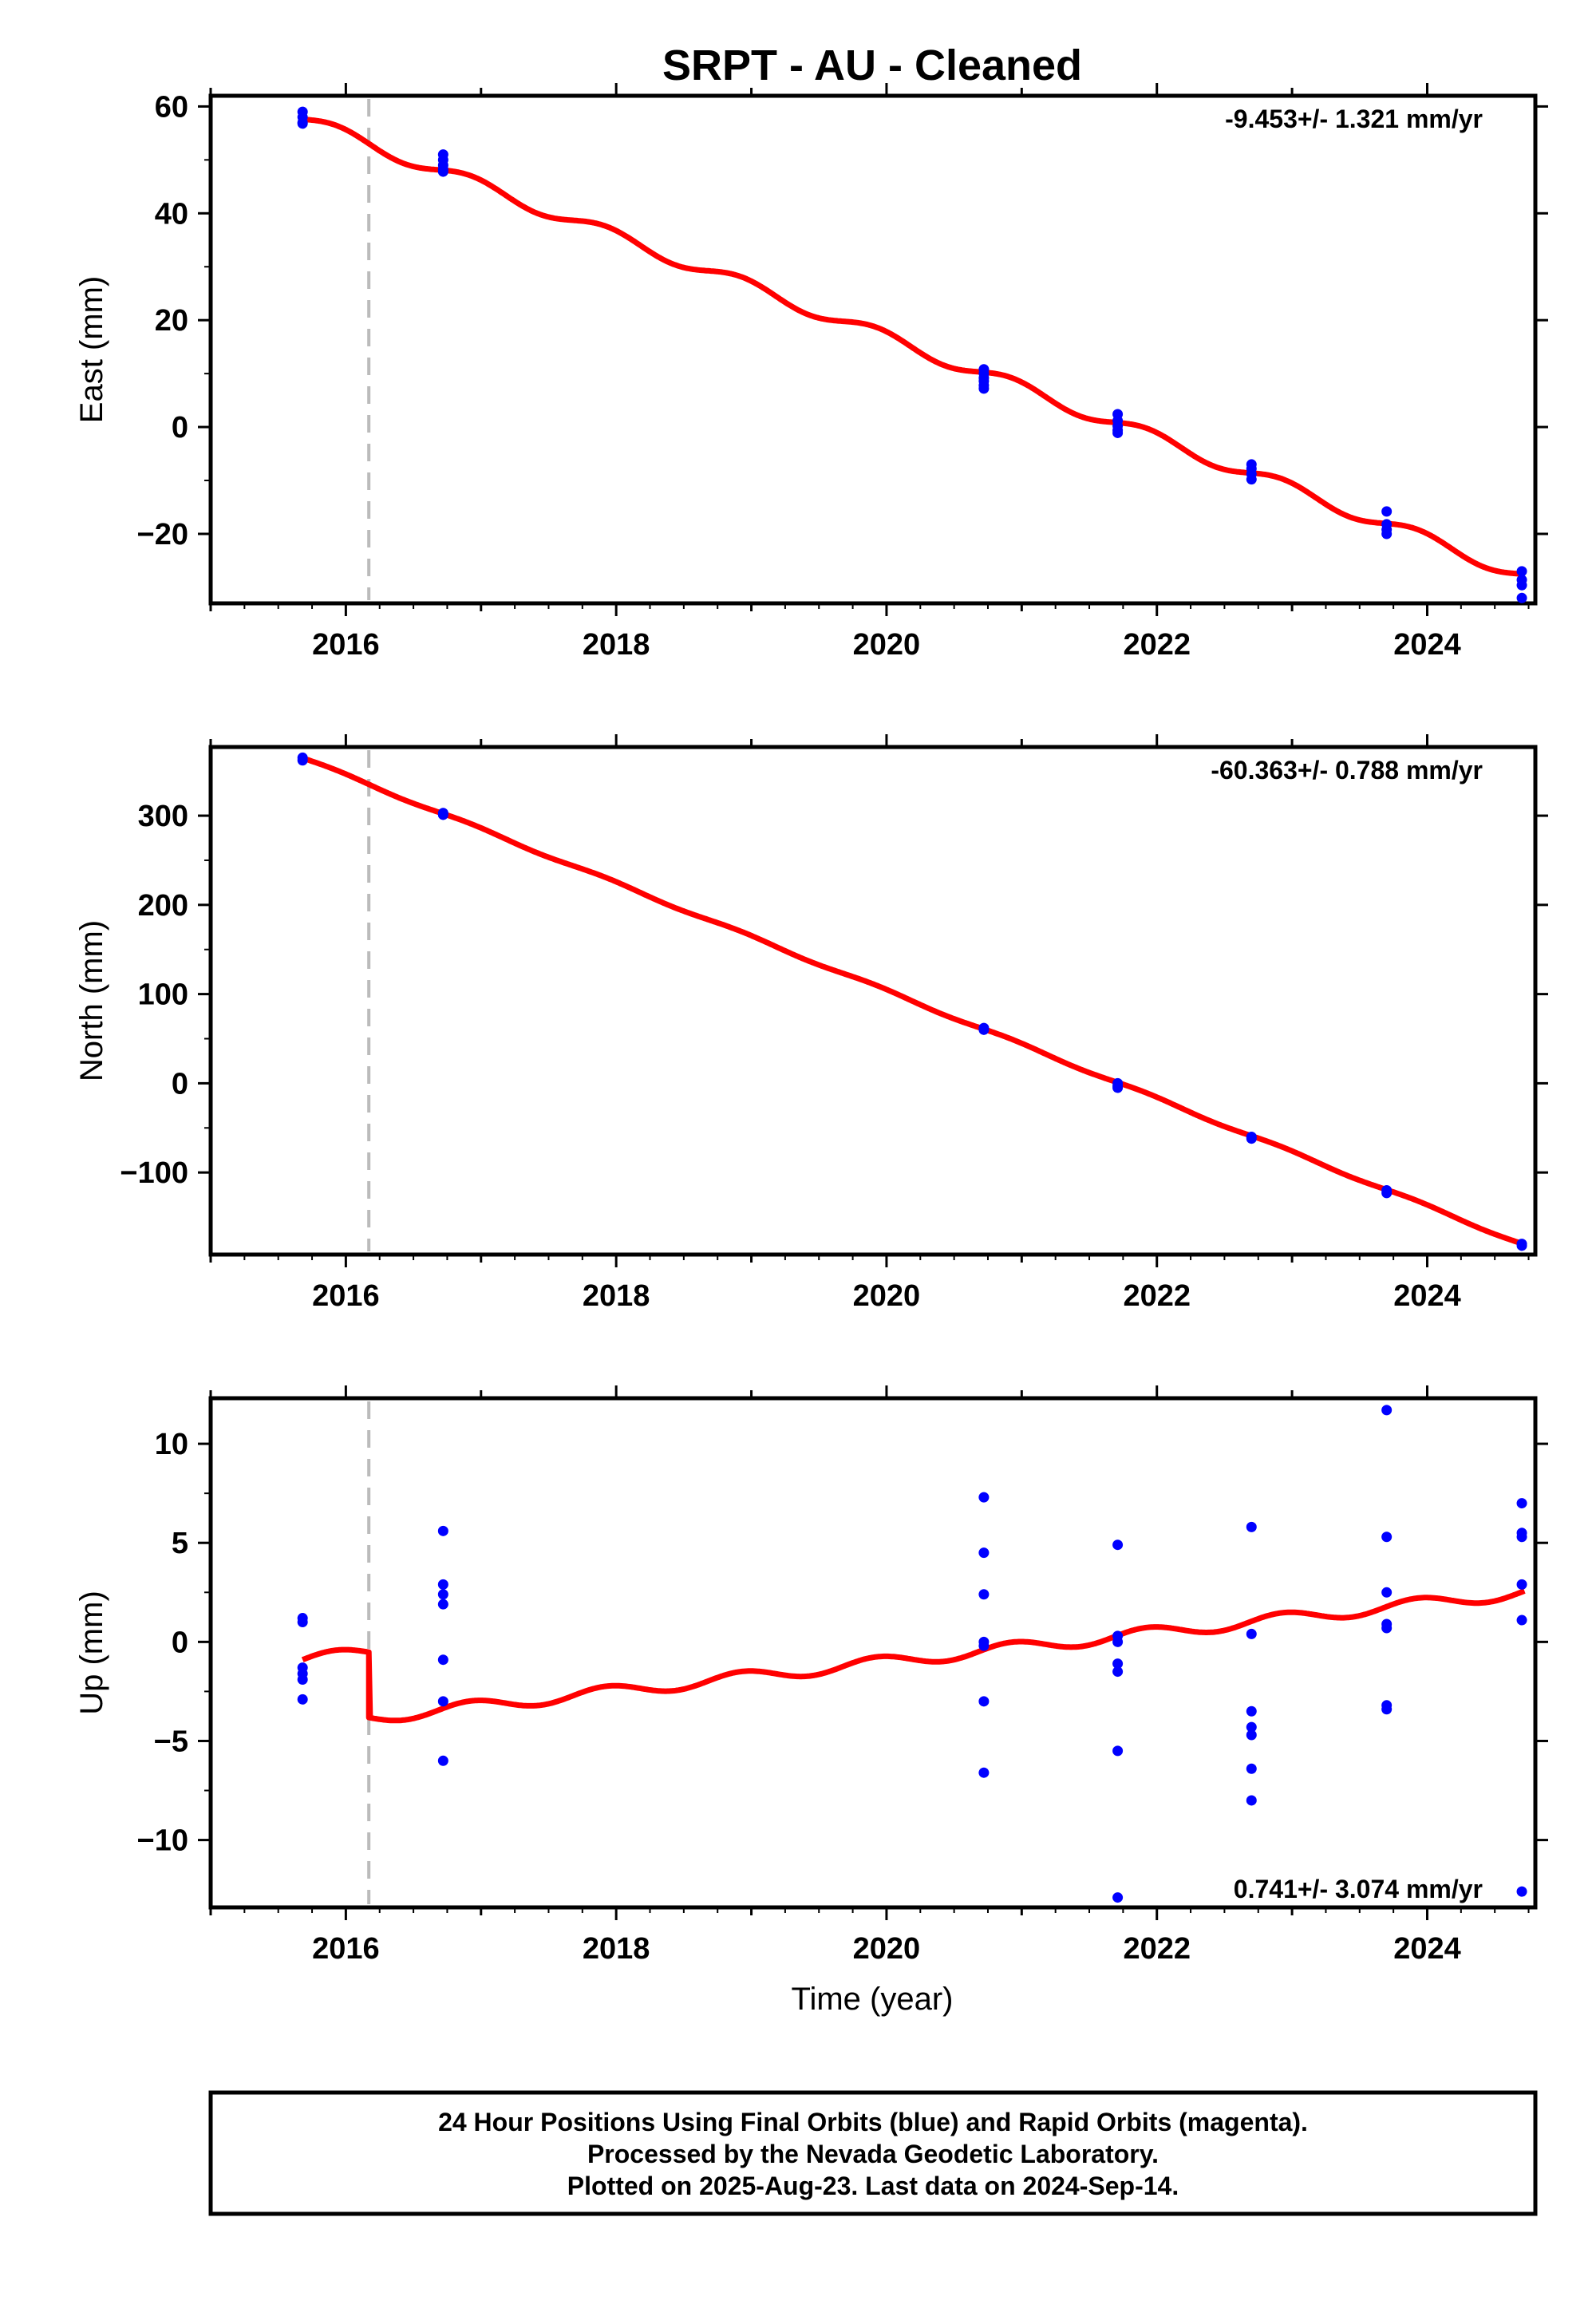 The height and width of the screenshot is (2316, 1596). What do you see at coordinates (162, 534) in the screenshot?
I see `east-y-tick-label: −20` at bounding box center [162, 534].